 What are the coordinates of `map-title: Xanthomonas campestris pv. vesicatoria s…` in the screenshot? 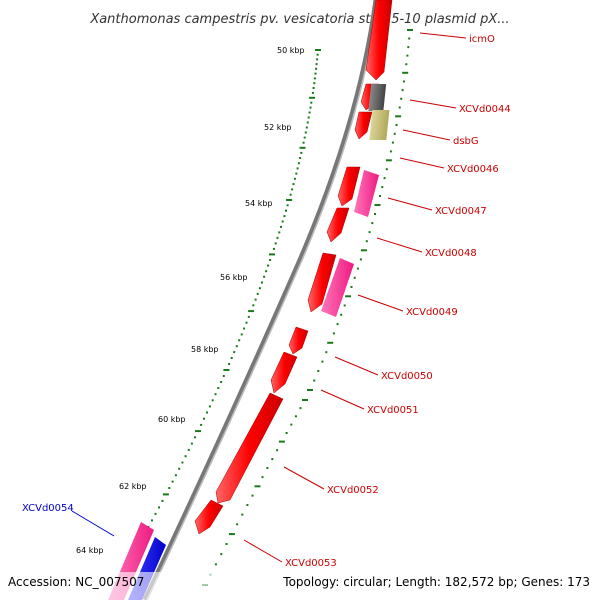 It's located at (299, 19).